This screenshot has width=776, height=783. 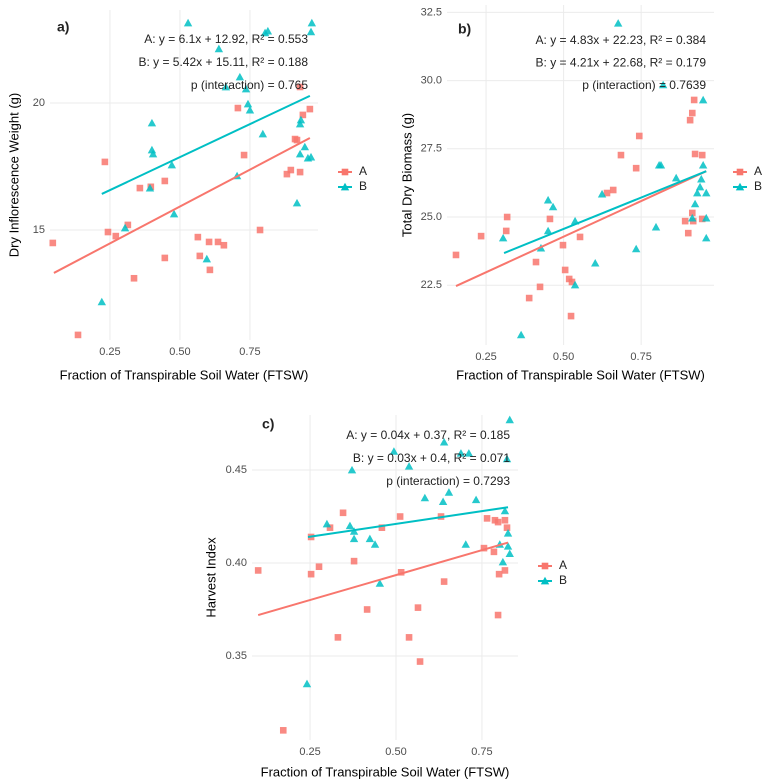 I want to click on annotation: B: y = 5.42x + 15.11, R² = 0.188, so click(x=223, y=62).